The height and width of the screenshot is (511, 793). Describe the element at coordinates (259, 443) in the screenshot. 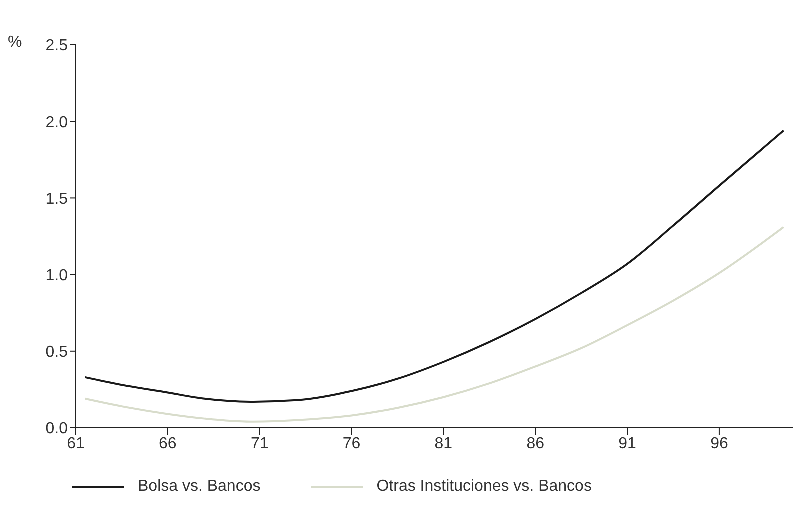

I see `x-tick-label: 71` at that location.